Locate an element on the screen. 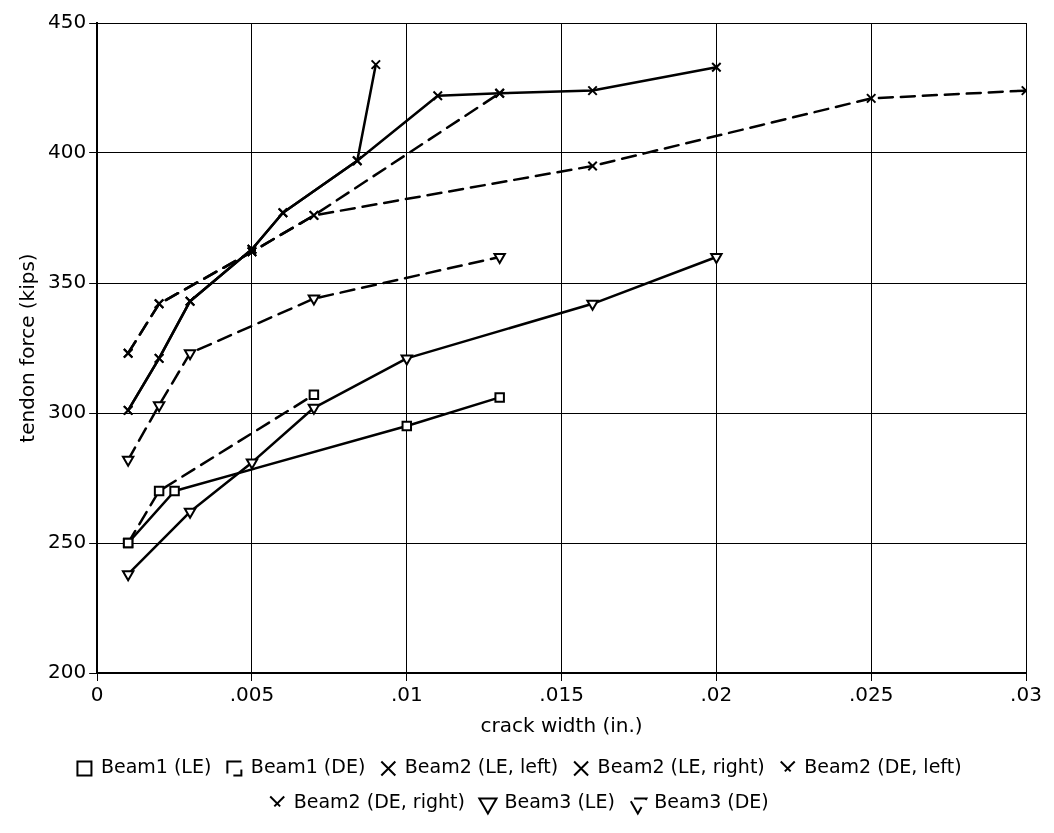 The height and width of the screenshot is (833, 1054). x-tick-label: .005 is located at coordinates (252, 694).